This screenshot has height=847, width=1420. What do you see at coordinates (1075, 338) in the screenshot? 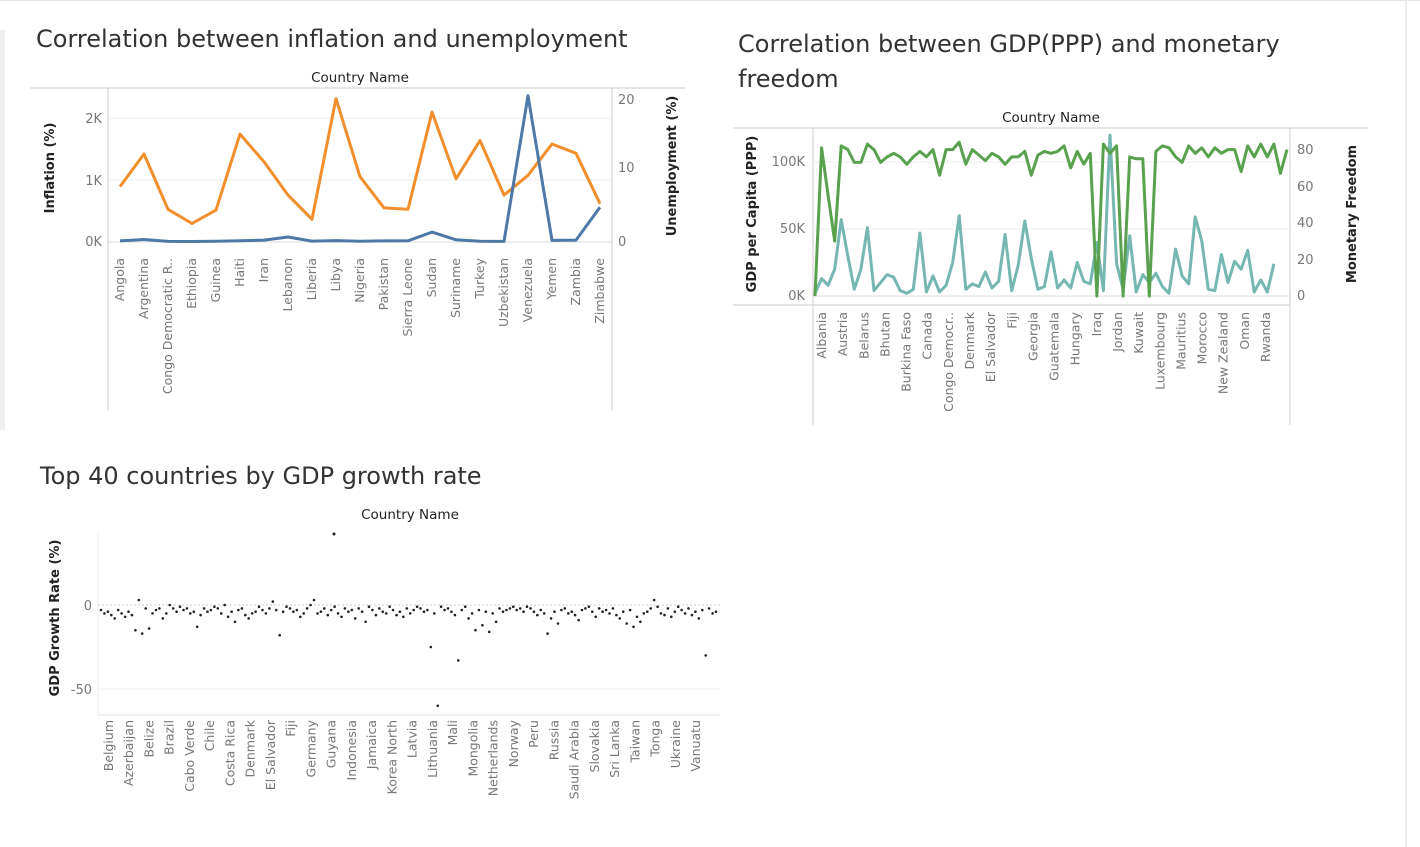
I see `chart2-x-label-hungary: Hungary` at bounding box center [1075, 338].